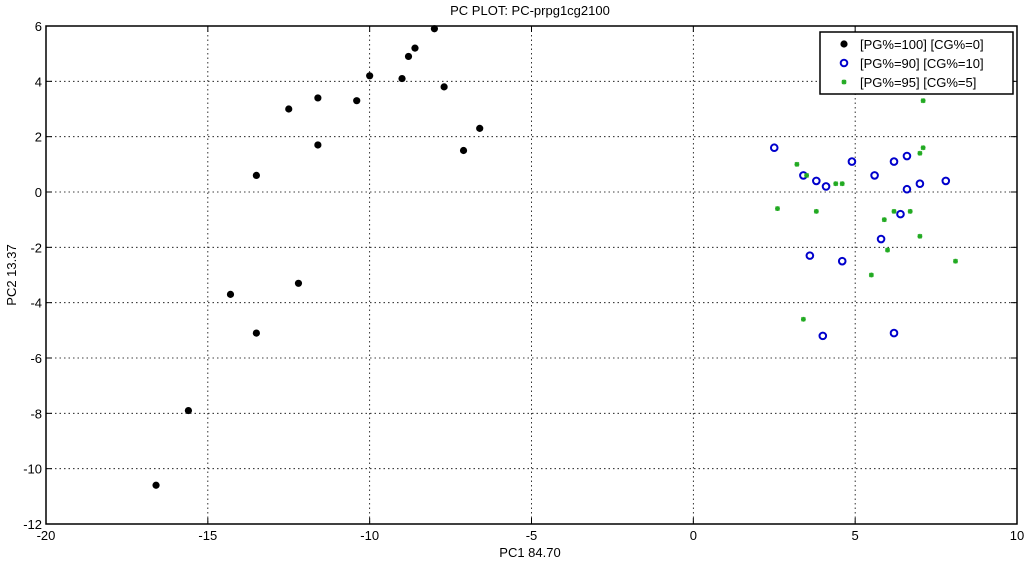  What do you see at coordinates (36, 358) in the screenshot?
I see `y-tick-label: -6` at bounding box center [36, 358].